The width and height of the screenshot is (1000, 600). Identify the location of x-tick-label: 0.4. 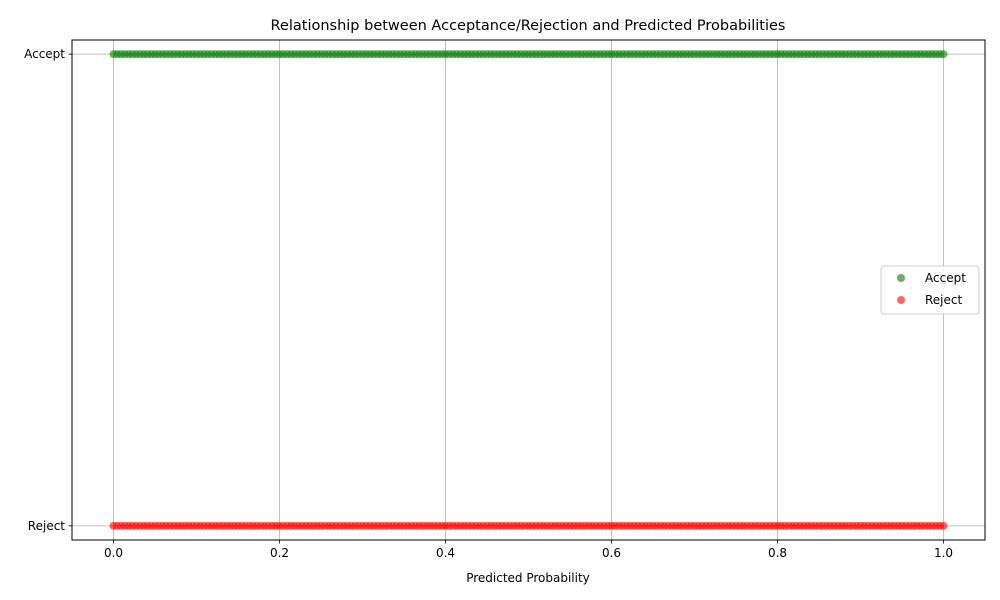
(445, 553).